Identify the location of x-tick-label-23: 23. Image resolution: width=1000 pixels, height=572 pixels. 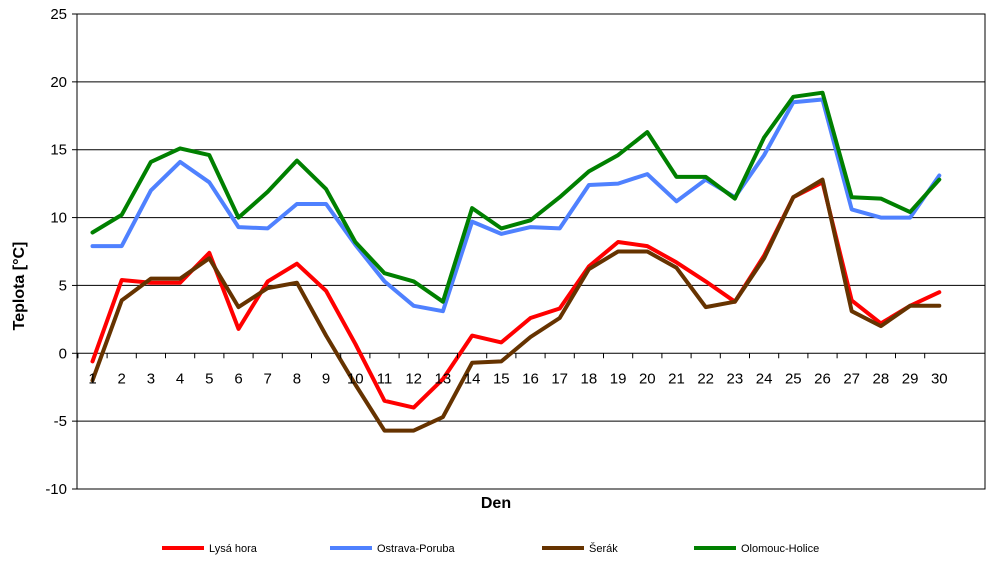
(735, 378).